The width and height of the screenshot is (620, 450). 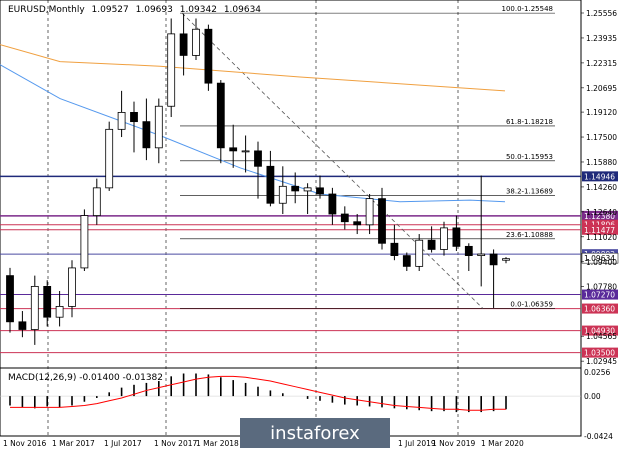 I want to click on price-tick-label: 1.09400, so click(x=601, y=262).